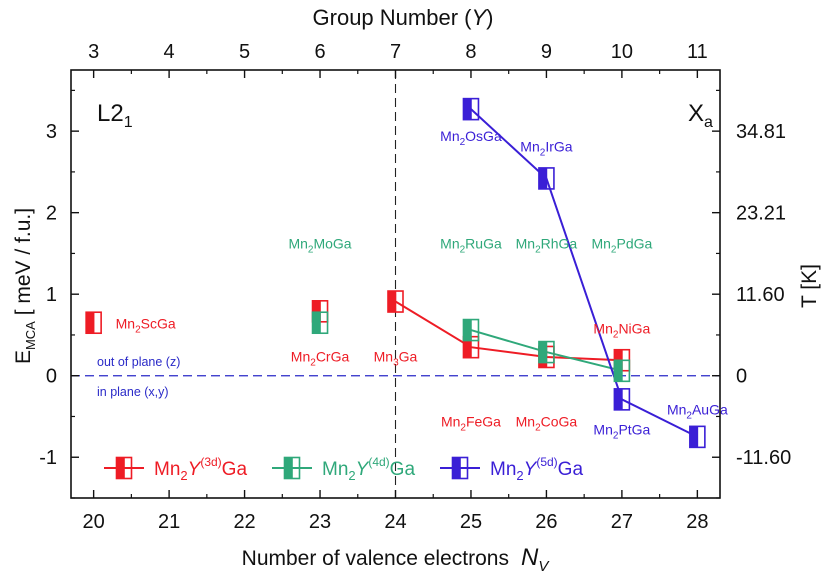  Describe the element at coordinates (760, 295) in the screenshot. I see `right-tick-label: 11.60` at that location.